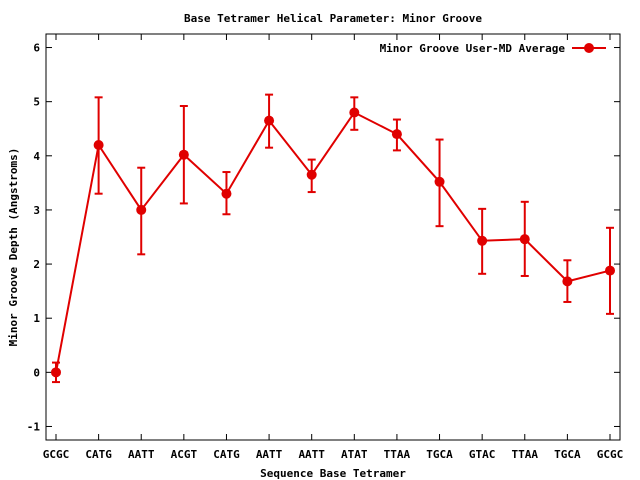 The height and width of the screenshot is (480, 640). Describe the element at coordinates (36, 102) in the screenshot. I see `y-tick-label: 5` at that location.